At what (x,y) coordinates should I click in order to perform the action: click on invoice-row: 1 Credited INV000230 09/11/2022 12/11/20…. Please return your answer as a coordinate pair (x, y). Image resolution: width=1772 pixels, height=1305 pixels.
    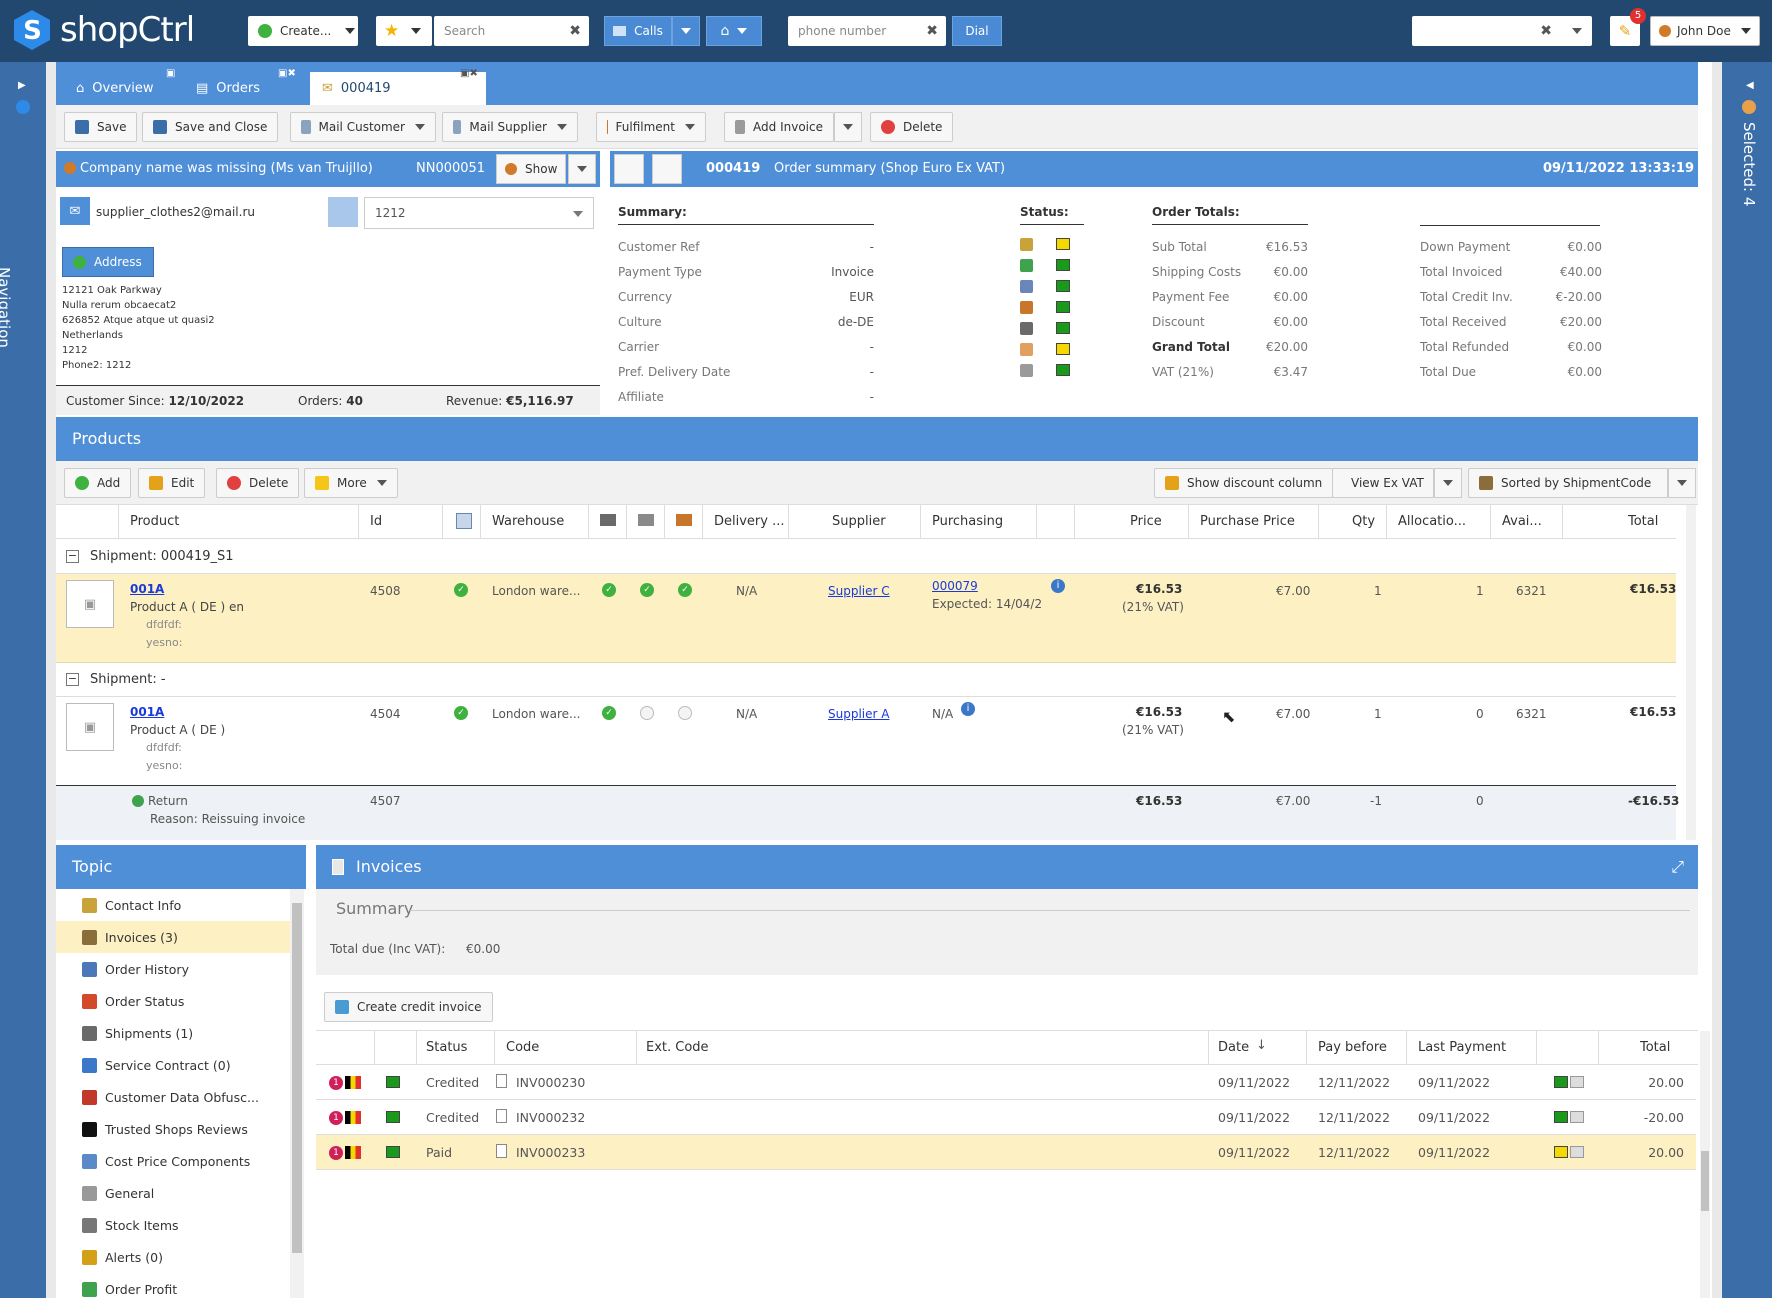
    Looking at the image, I should click on (1006, 1082).